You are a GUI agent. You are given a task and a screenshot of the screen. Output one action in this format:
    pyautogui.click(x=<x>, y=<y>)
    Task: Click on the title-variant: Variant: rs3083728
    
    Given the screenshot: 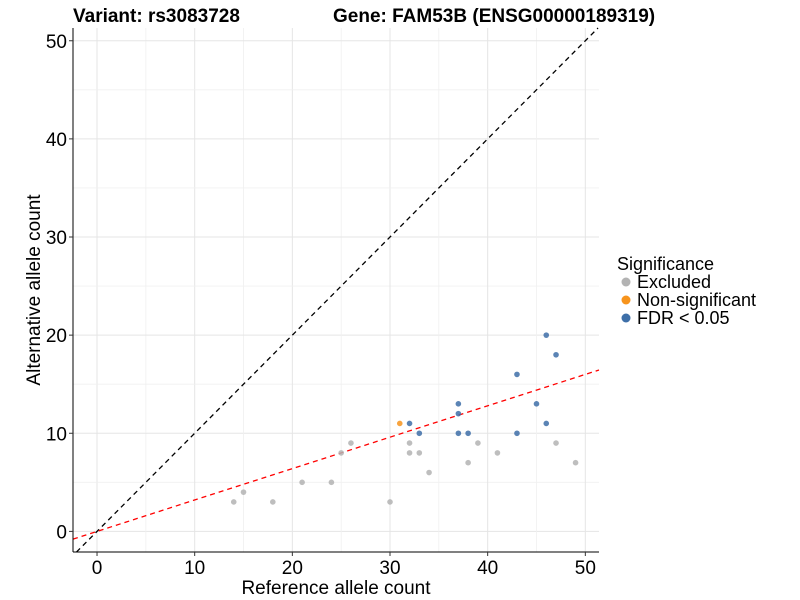 What is the action you would take?
    pyautogui.click(x=156, y=16)
    